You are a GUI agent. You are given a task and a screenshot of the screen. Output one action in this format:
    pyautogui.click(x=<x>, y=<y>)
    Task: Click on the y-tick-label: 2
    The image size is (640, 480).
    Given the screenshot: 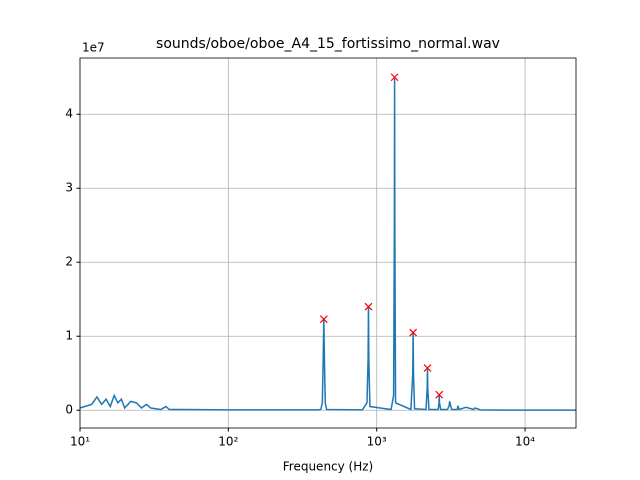 What is the action you would take?
    pyautogui.click(x=69, y=262)
    